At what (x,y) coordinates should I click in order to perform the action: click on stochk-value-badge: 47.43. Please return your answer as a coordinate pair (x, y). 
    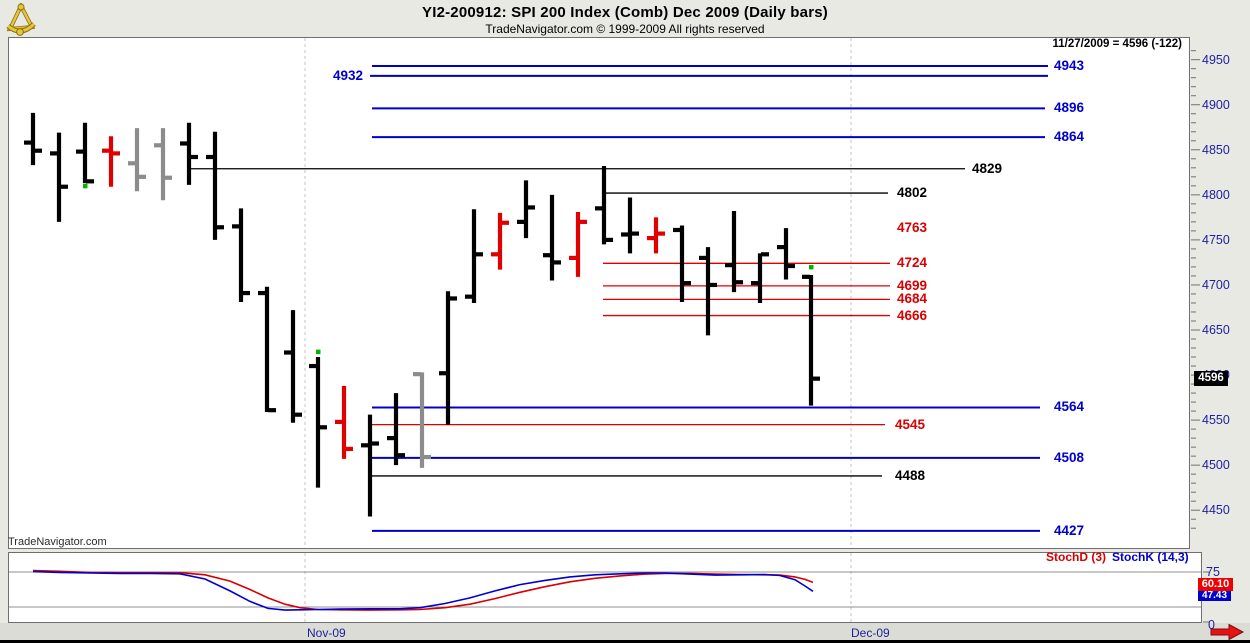
    Looking at the image, I should click on (1214, 596).